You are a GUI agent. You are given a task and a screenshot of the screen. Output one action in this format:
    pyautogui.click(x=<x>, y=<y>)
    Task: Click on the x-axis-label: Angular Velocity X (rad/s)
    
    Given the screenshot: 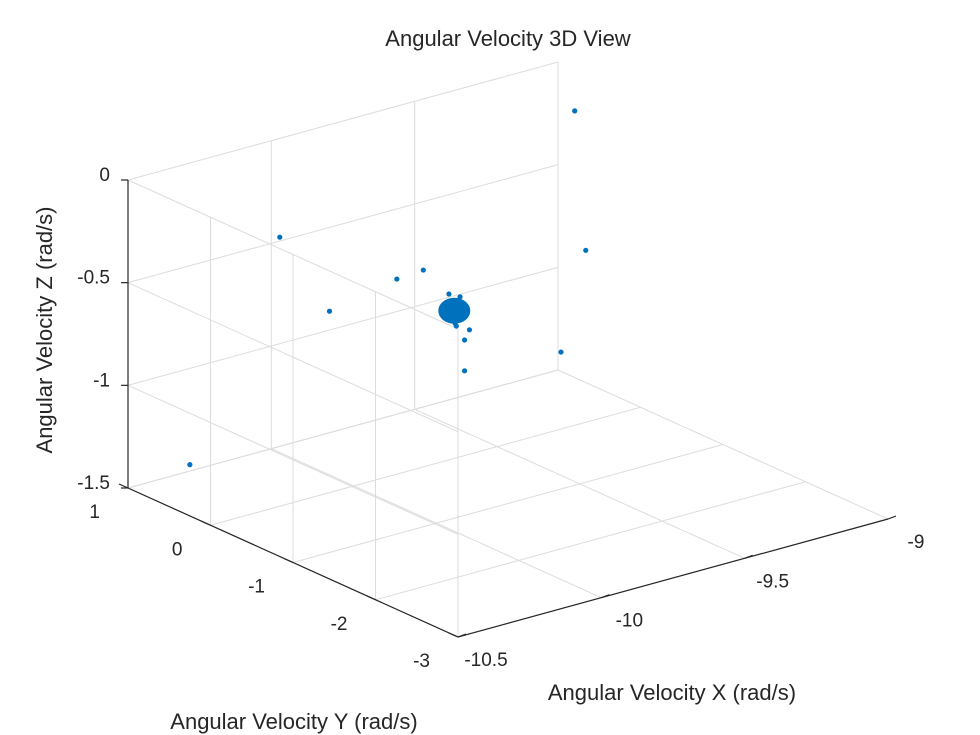 What is the action you would take?
    pyautogui.click(x=672, y=692)
    